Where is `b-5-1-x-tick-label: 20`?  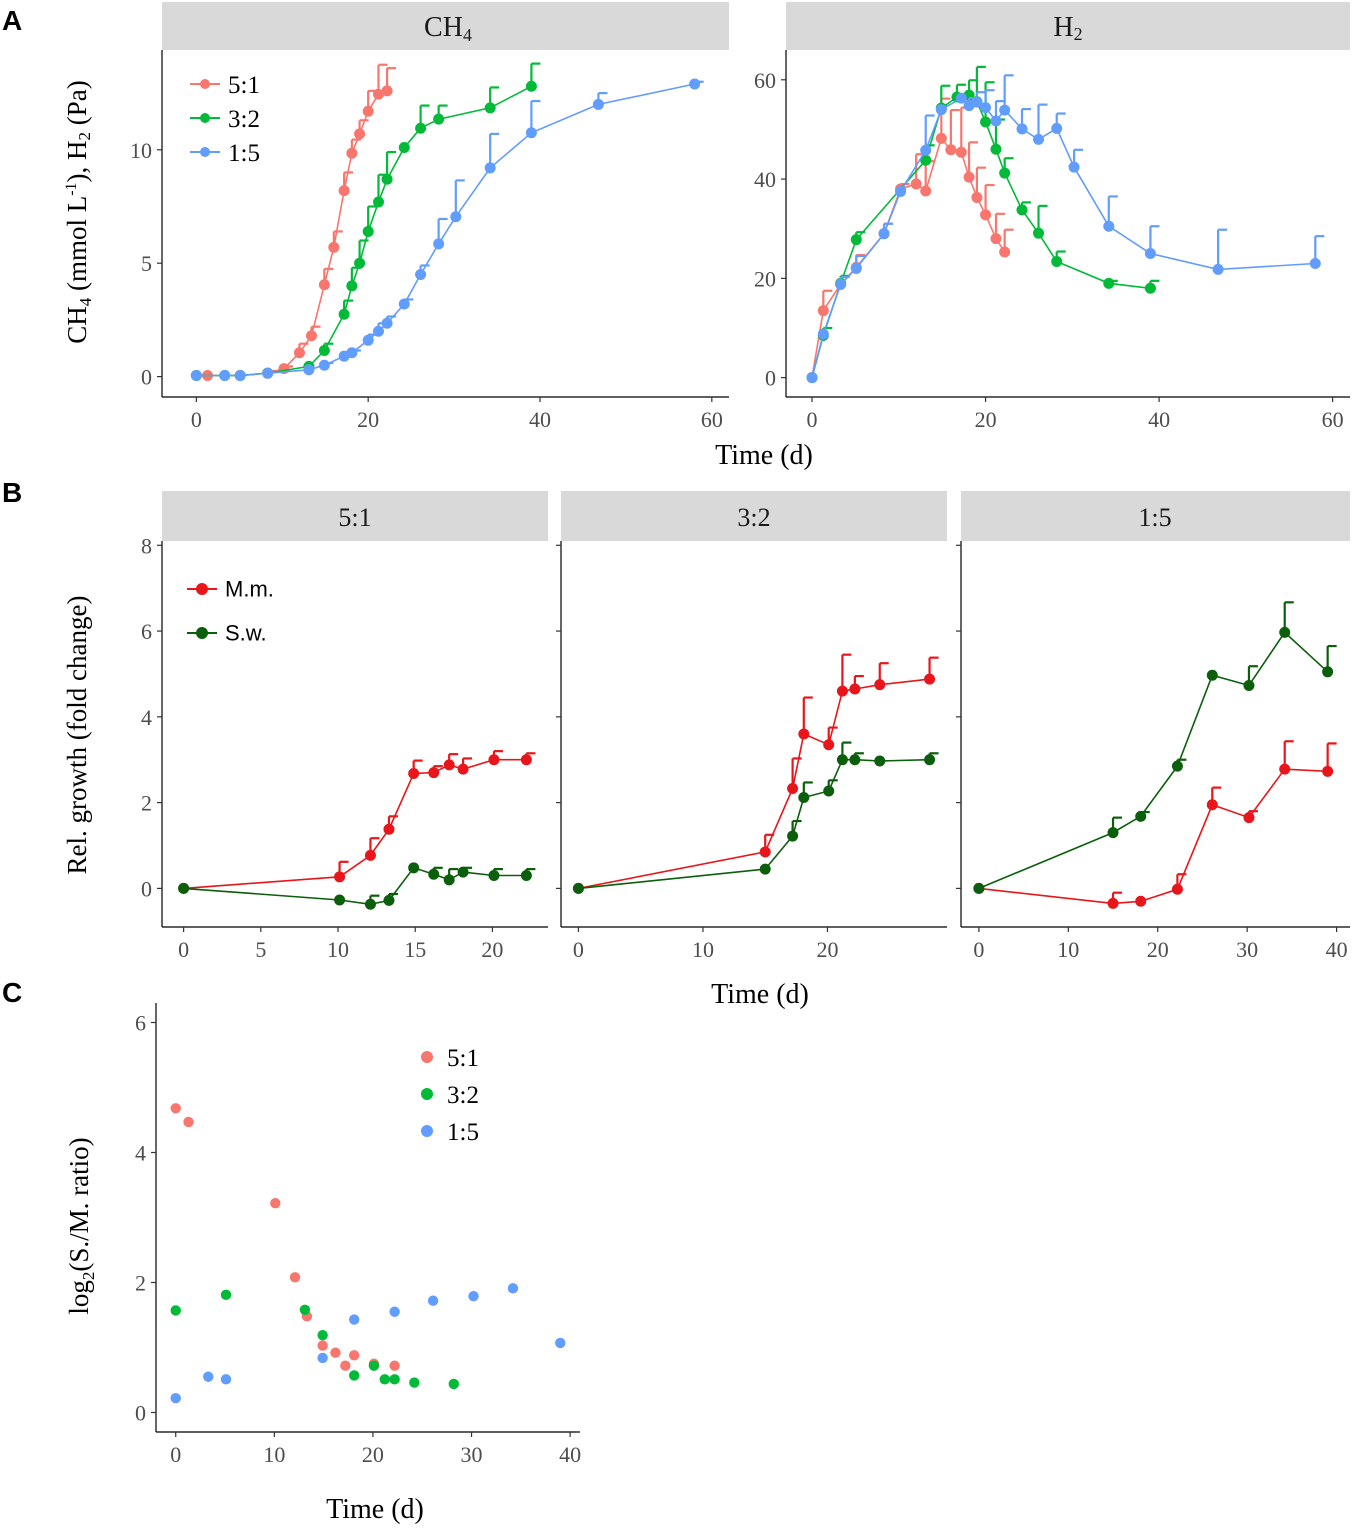 b-5-1-x-tick-label: 20 is located at coordinates (492, 949).